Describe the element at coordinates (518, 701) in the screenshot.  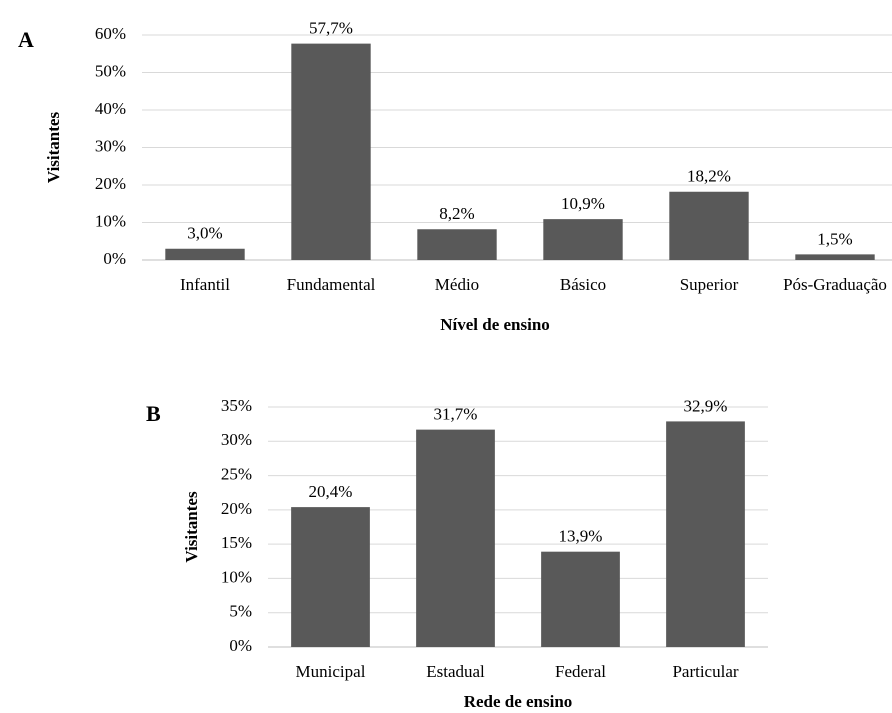
I see `x-axis-title: Rede de ensino` at that location.